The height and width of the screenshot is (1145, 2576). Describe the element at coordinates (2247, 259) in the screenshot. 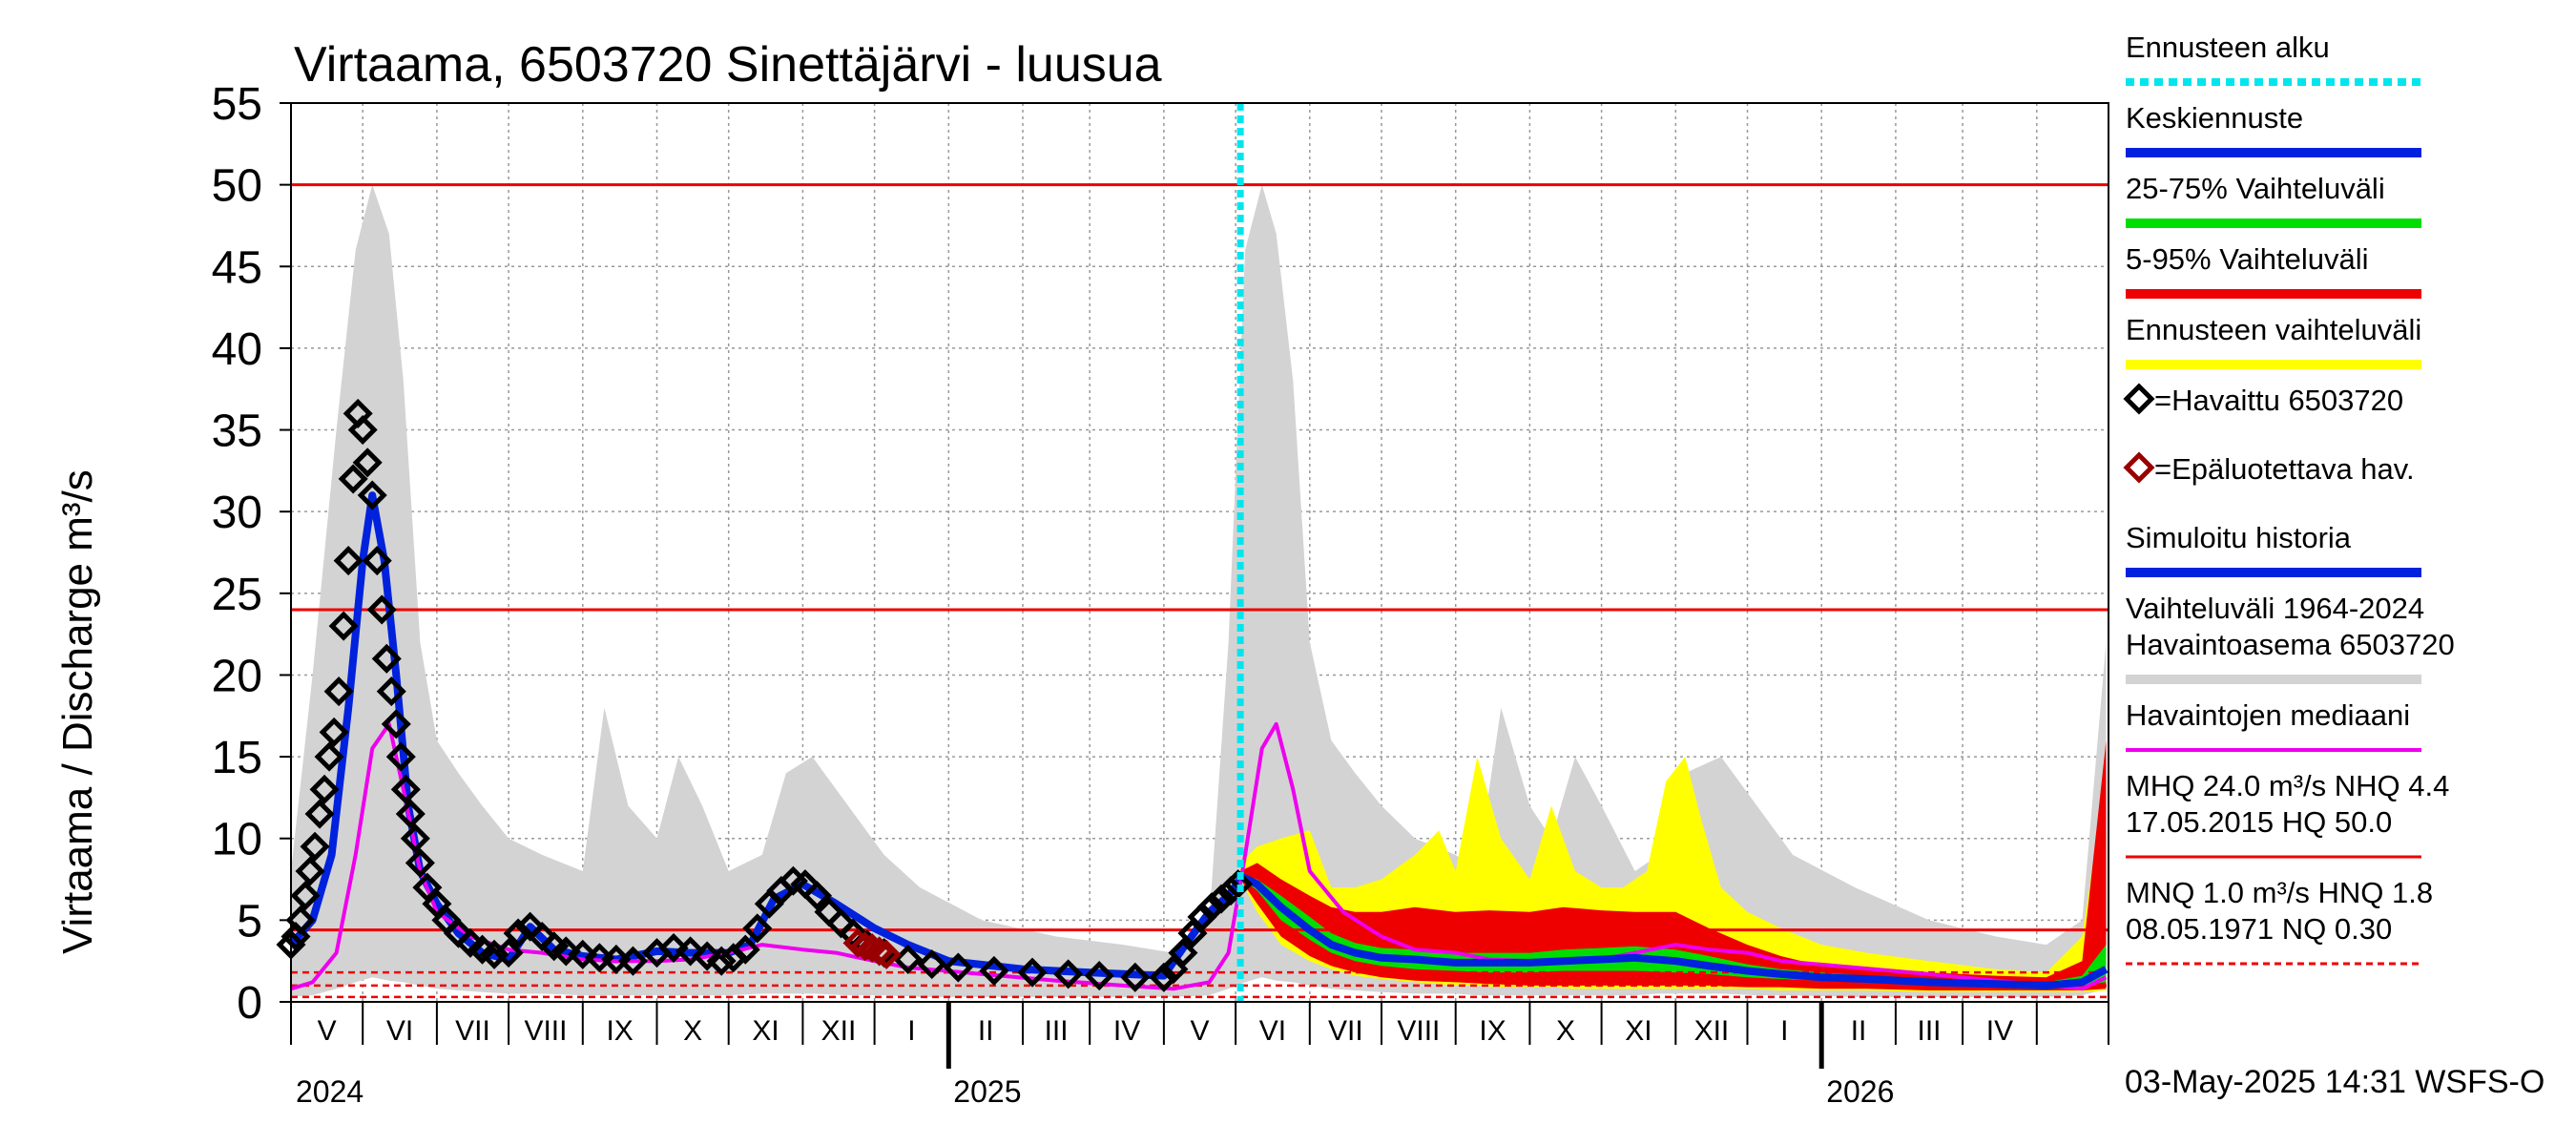

I see `legend-label: 5-95% Vaihteluväli` at that location.